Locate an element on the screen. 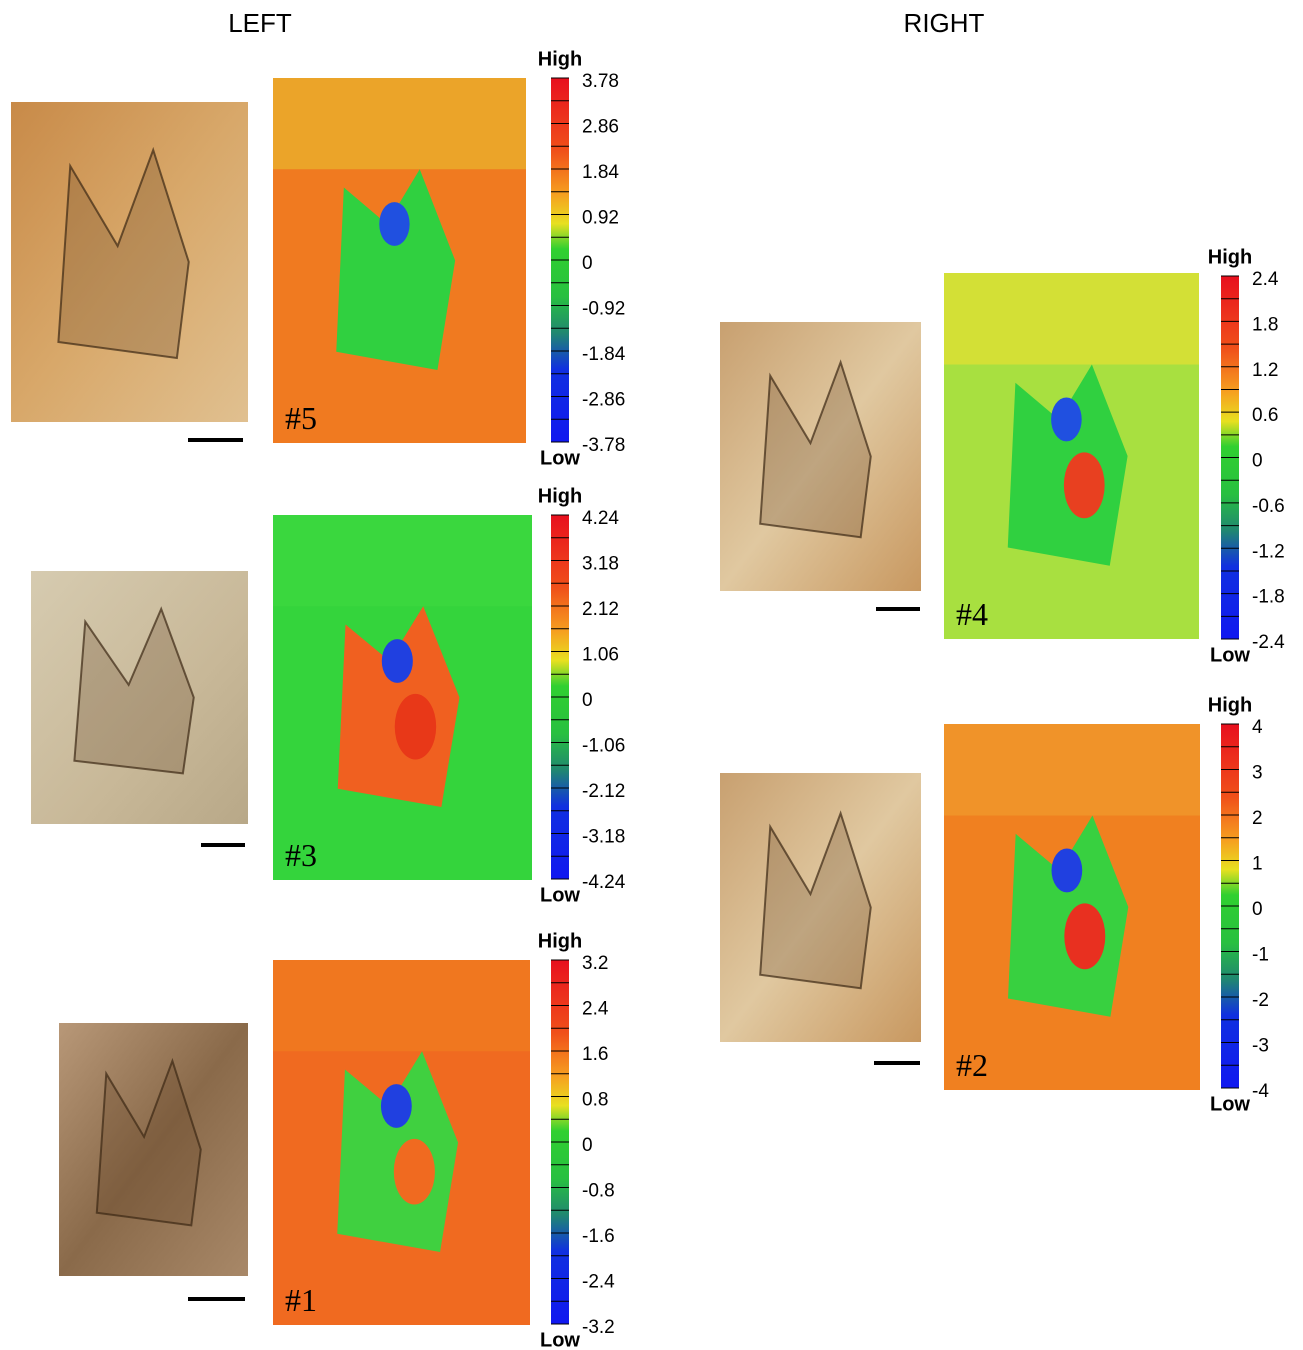 This screenshot has width=1303, height=1350. tick-label: 1 is located at coordinates (1257, 864).